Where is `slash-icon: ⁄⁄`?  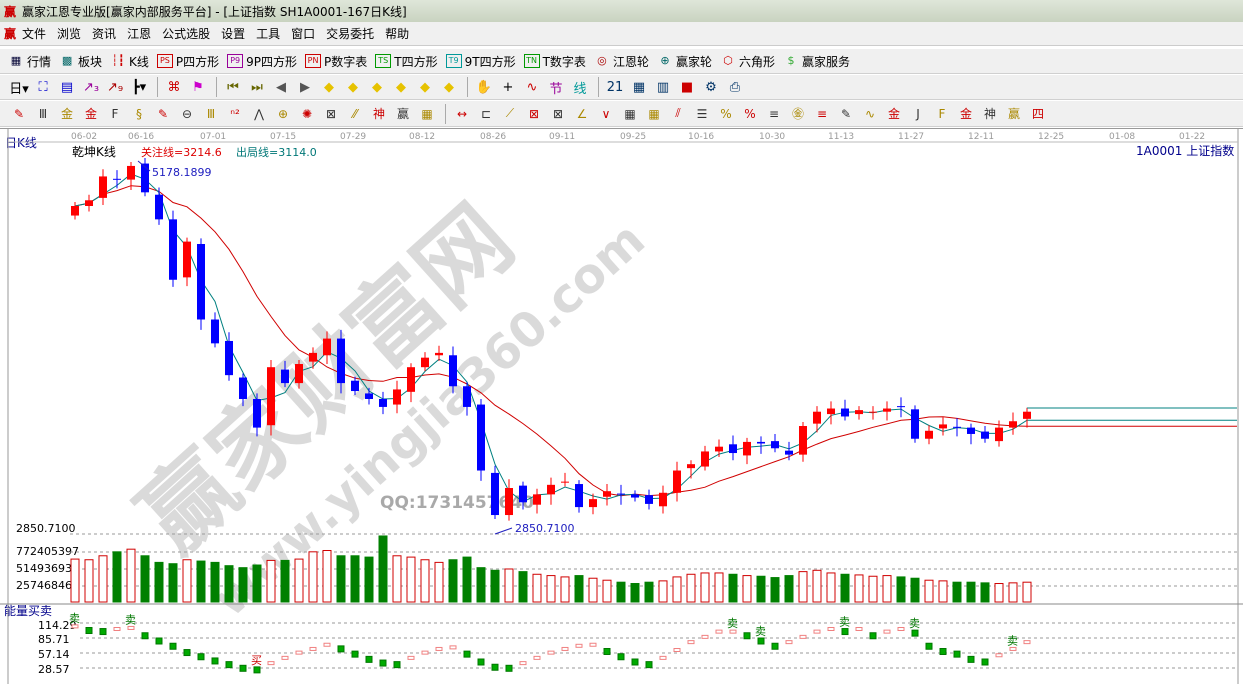
slash-icon: ⁄⁄ is located at coordinates (354, 113).